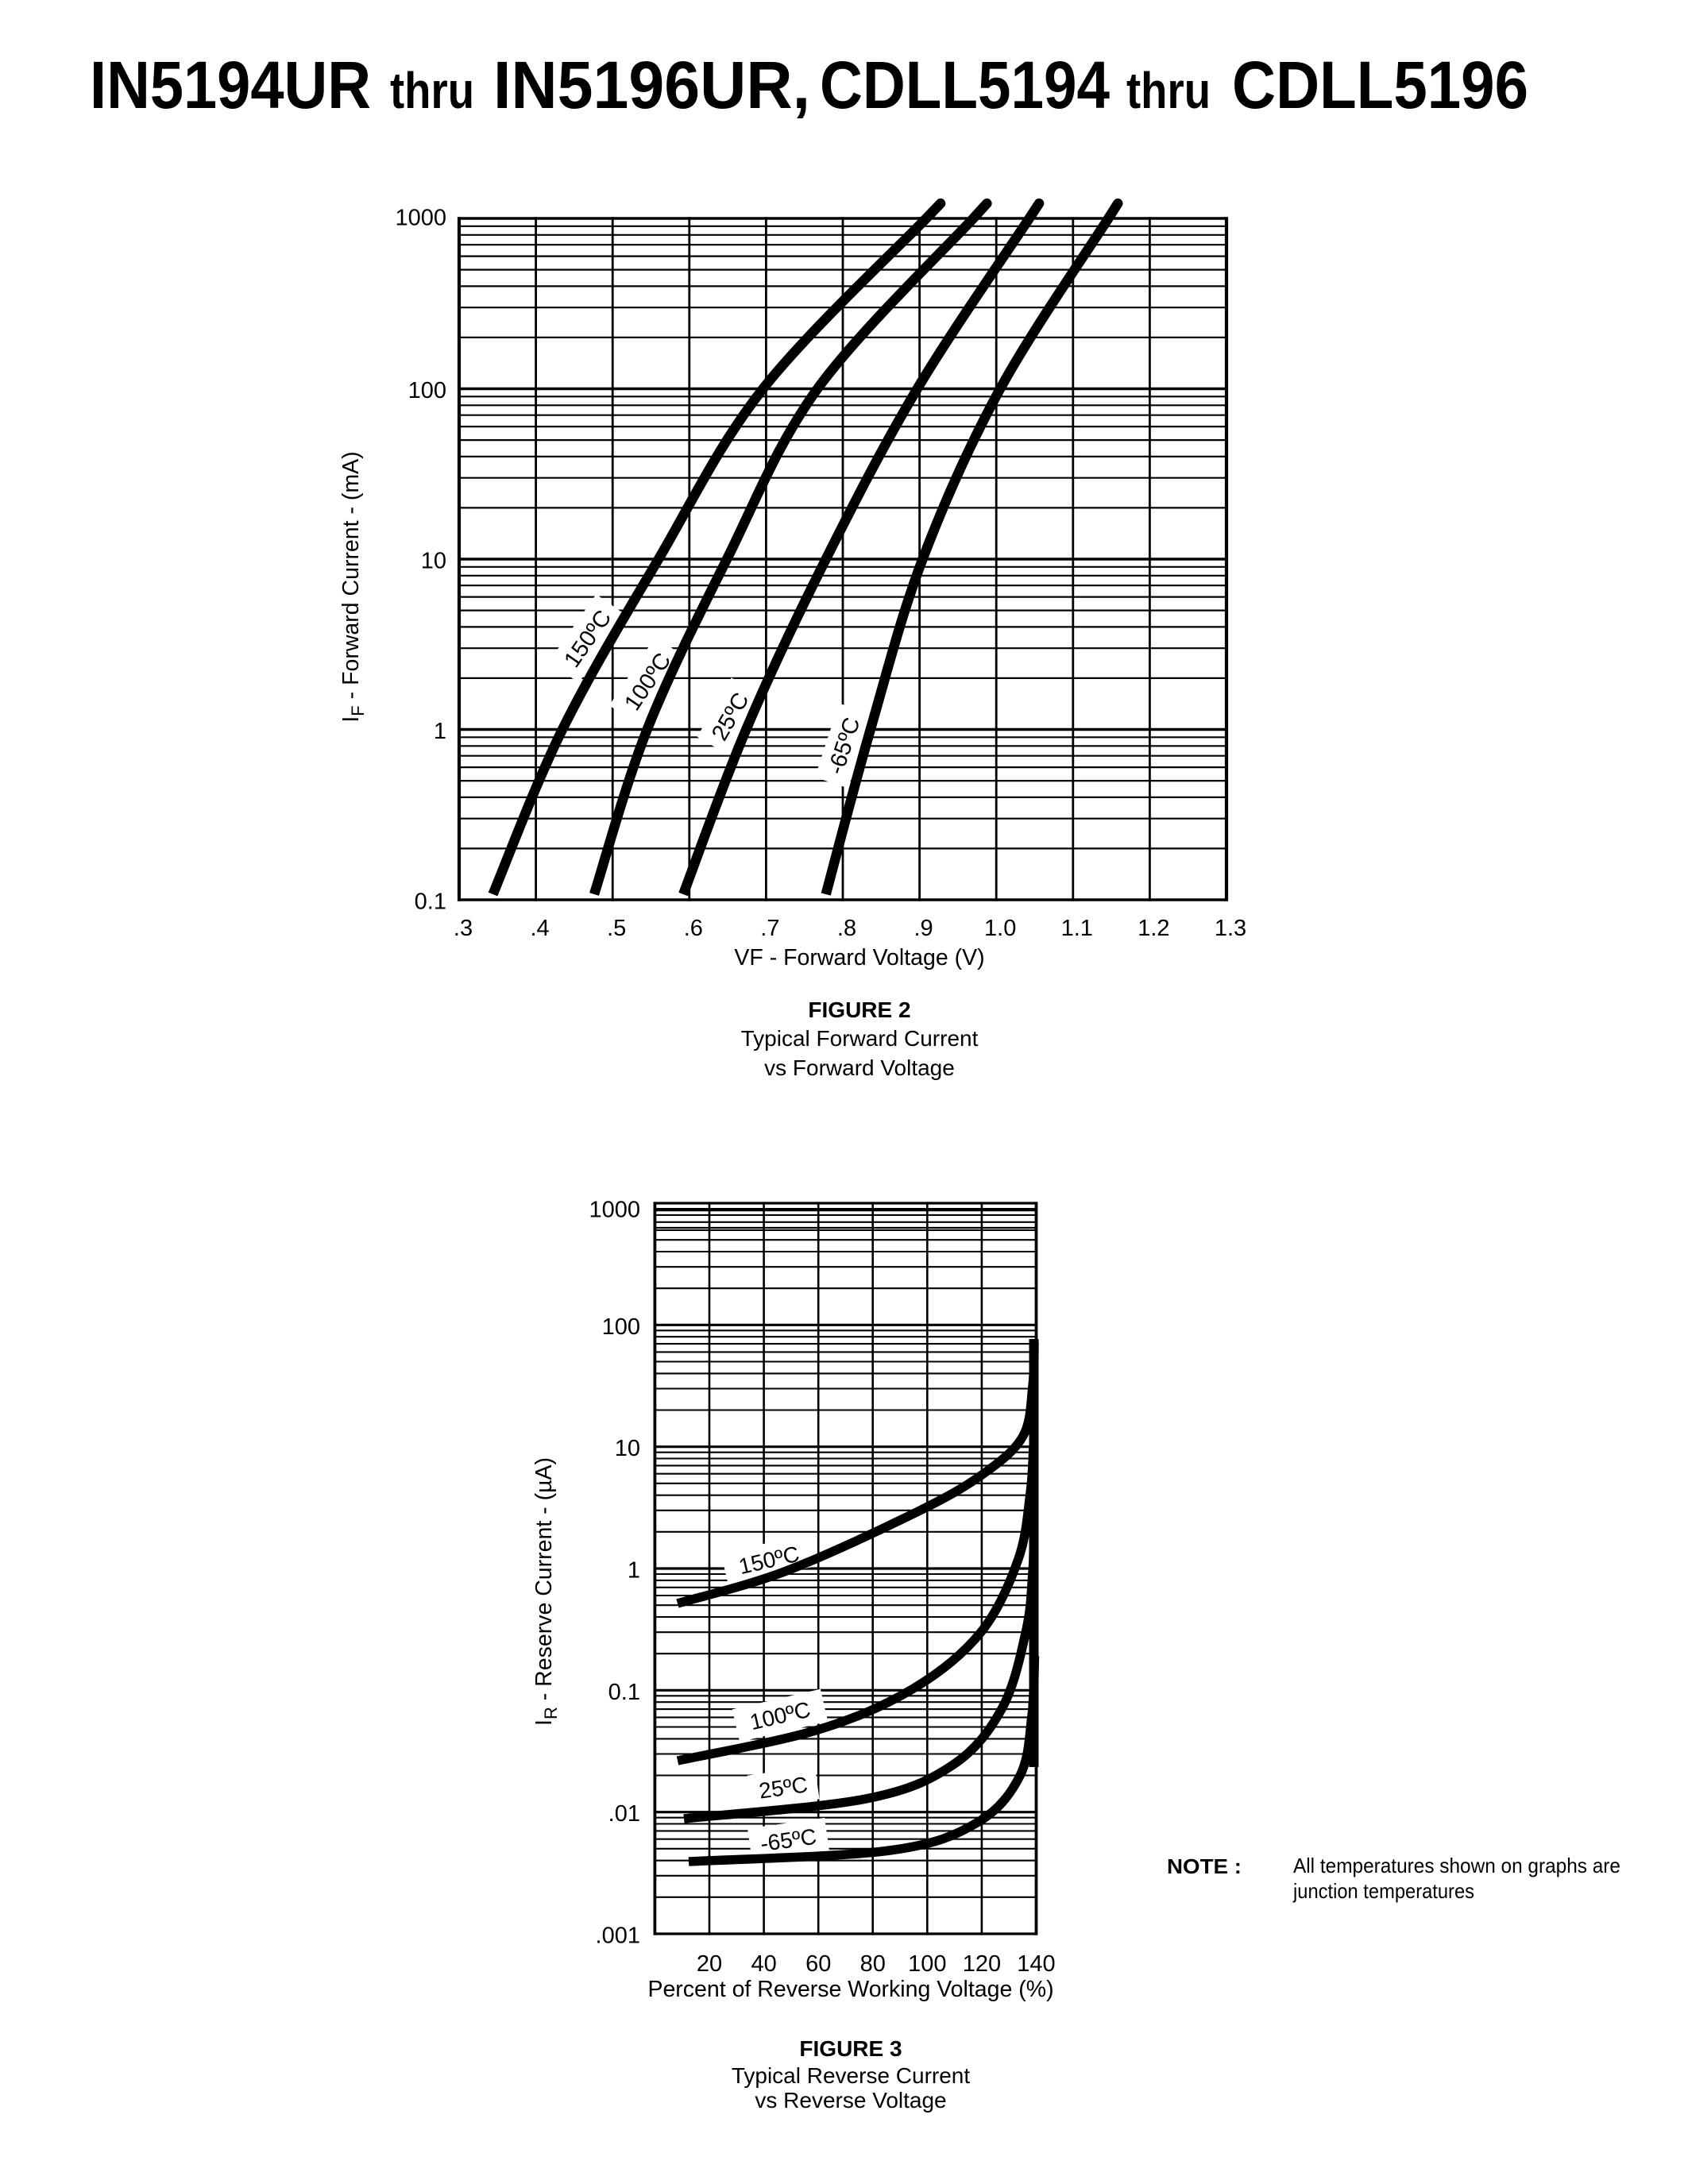 The image size is (1688, 2184). I want to click on svg-text: FIGURE 2, so click(859, 1010).